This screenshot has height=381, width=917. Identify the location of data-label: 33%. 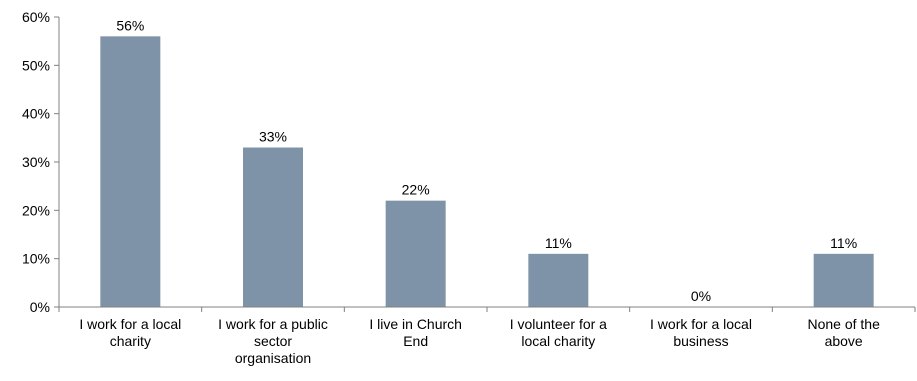
(273, 137).